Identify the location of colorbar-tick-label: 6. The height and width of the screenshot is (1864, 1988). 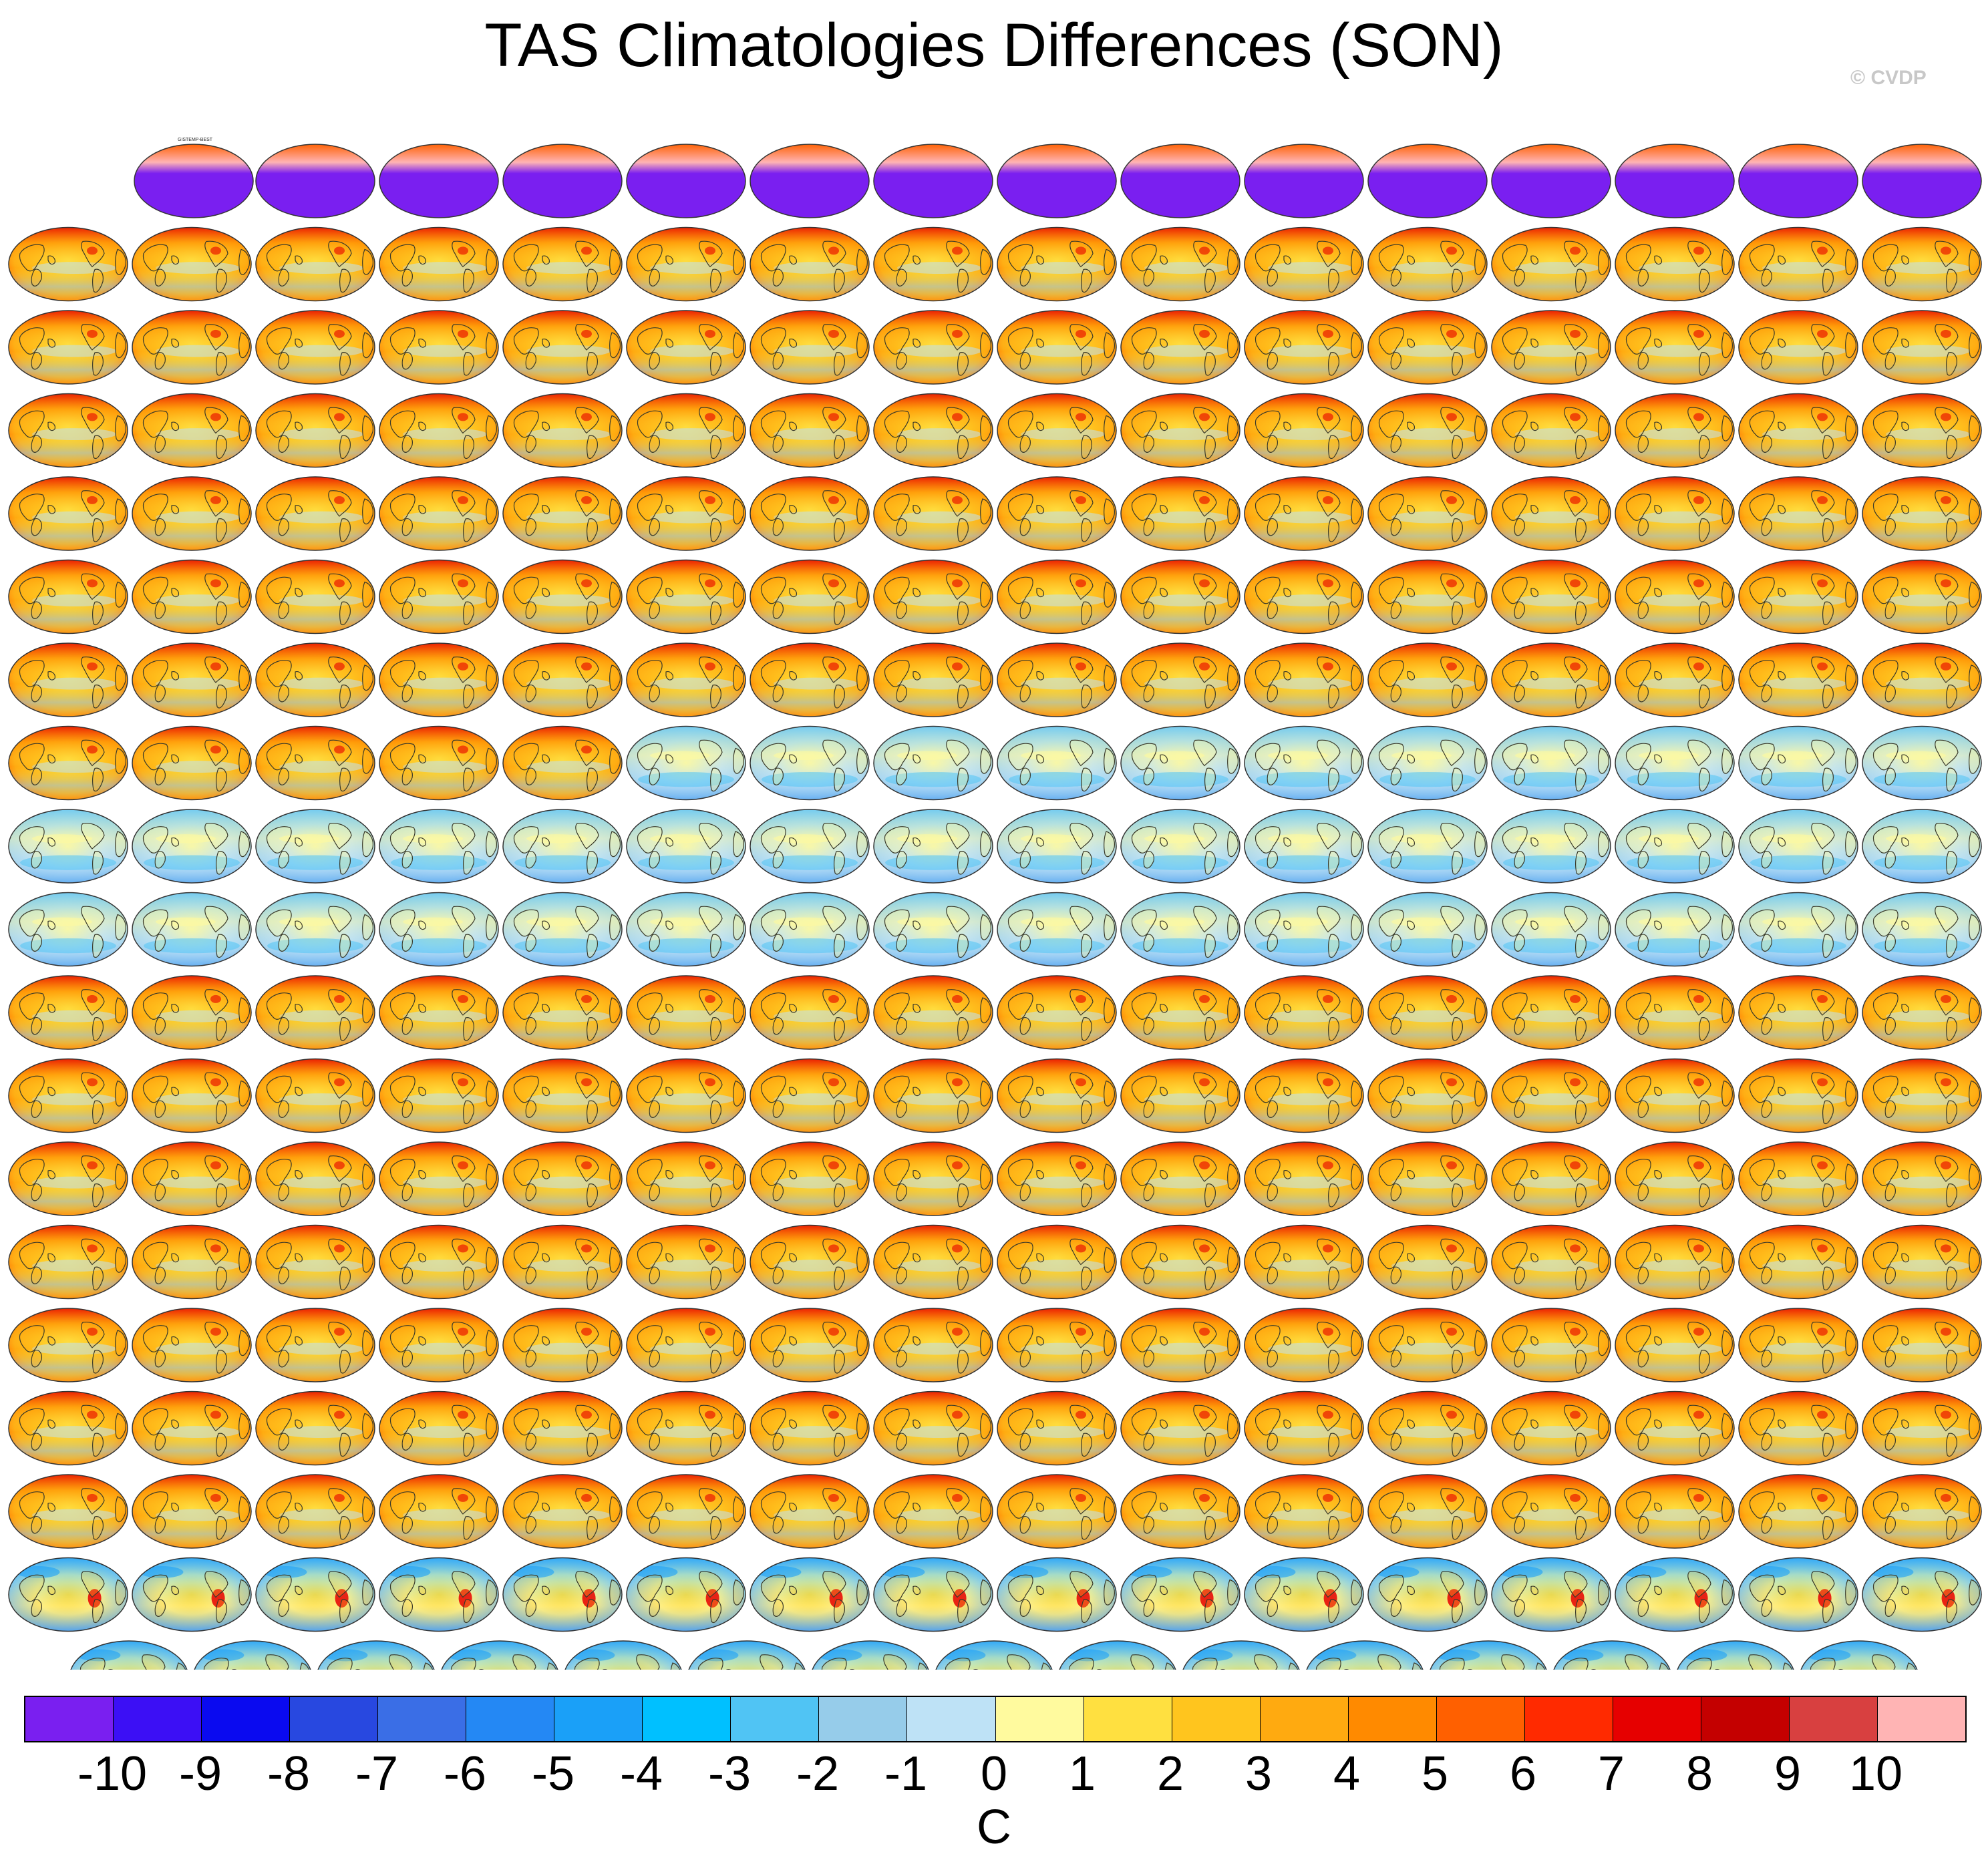
(1523, 1774).